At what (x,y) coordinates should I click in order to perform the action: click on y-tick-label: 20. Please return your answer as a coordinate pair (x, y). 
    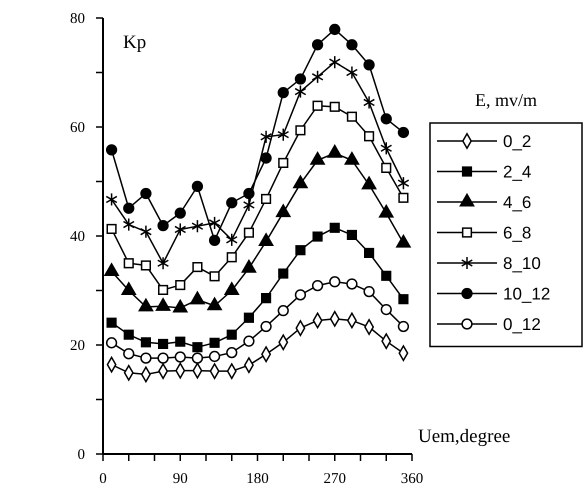
    Looking at the image, I should click on (77, 346).